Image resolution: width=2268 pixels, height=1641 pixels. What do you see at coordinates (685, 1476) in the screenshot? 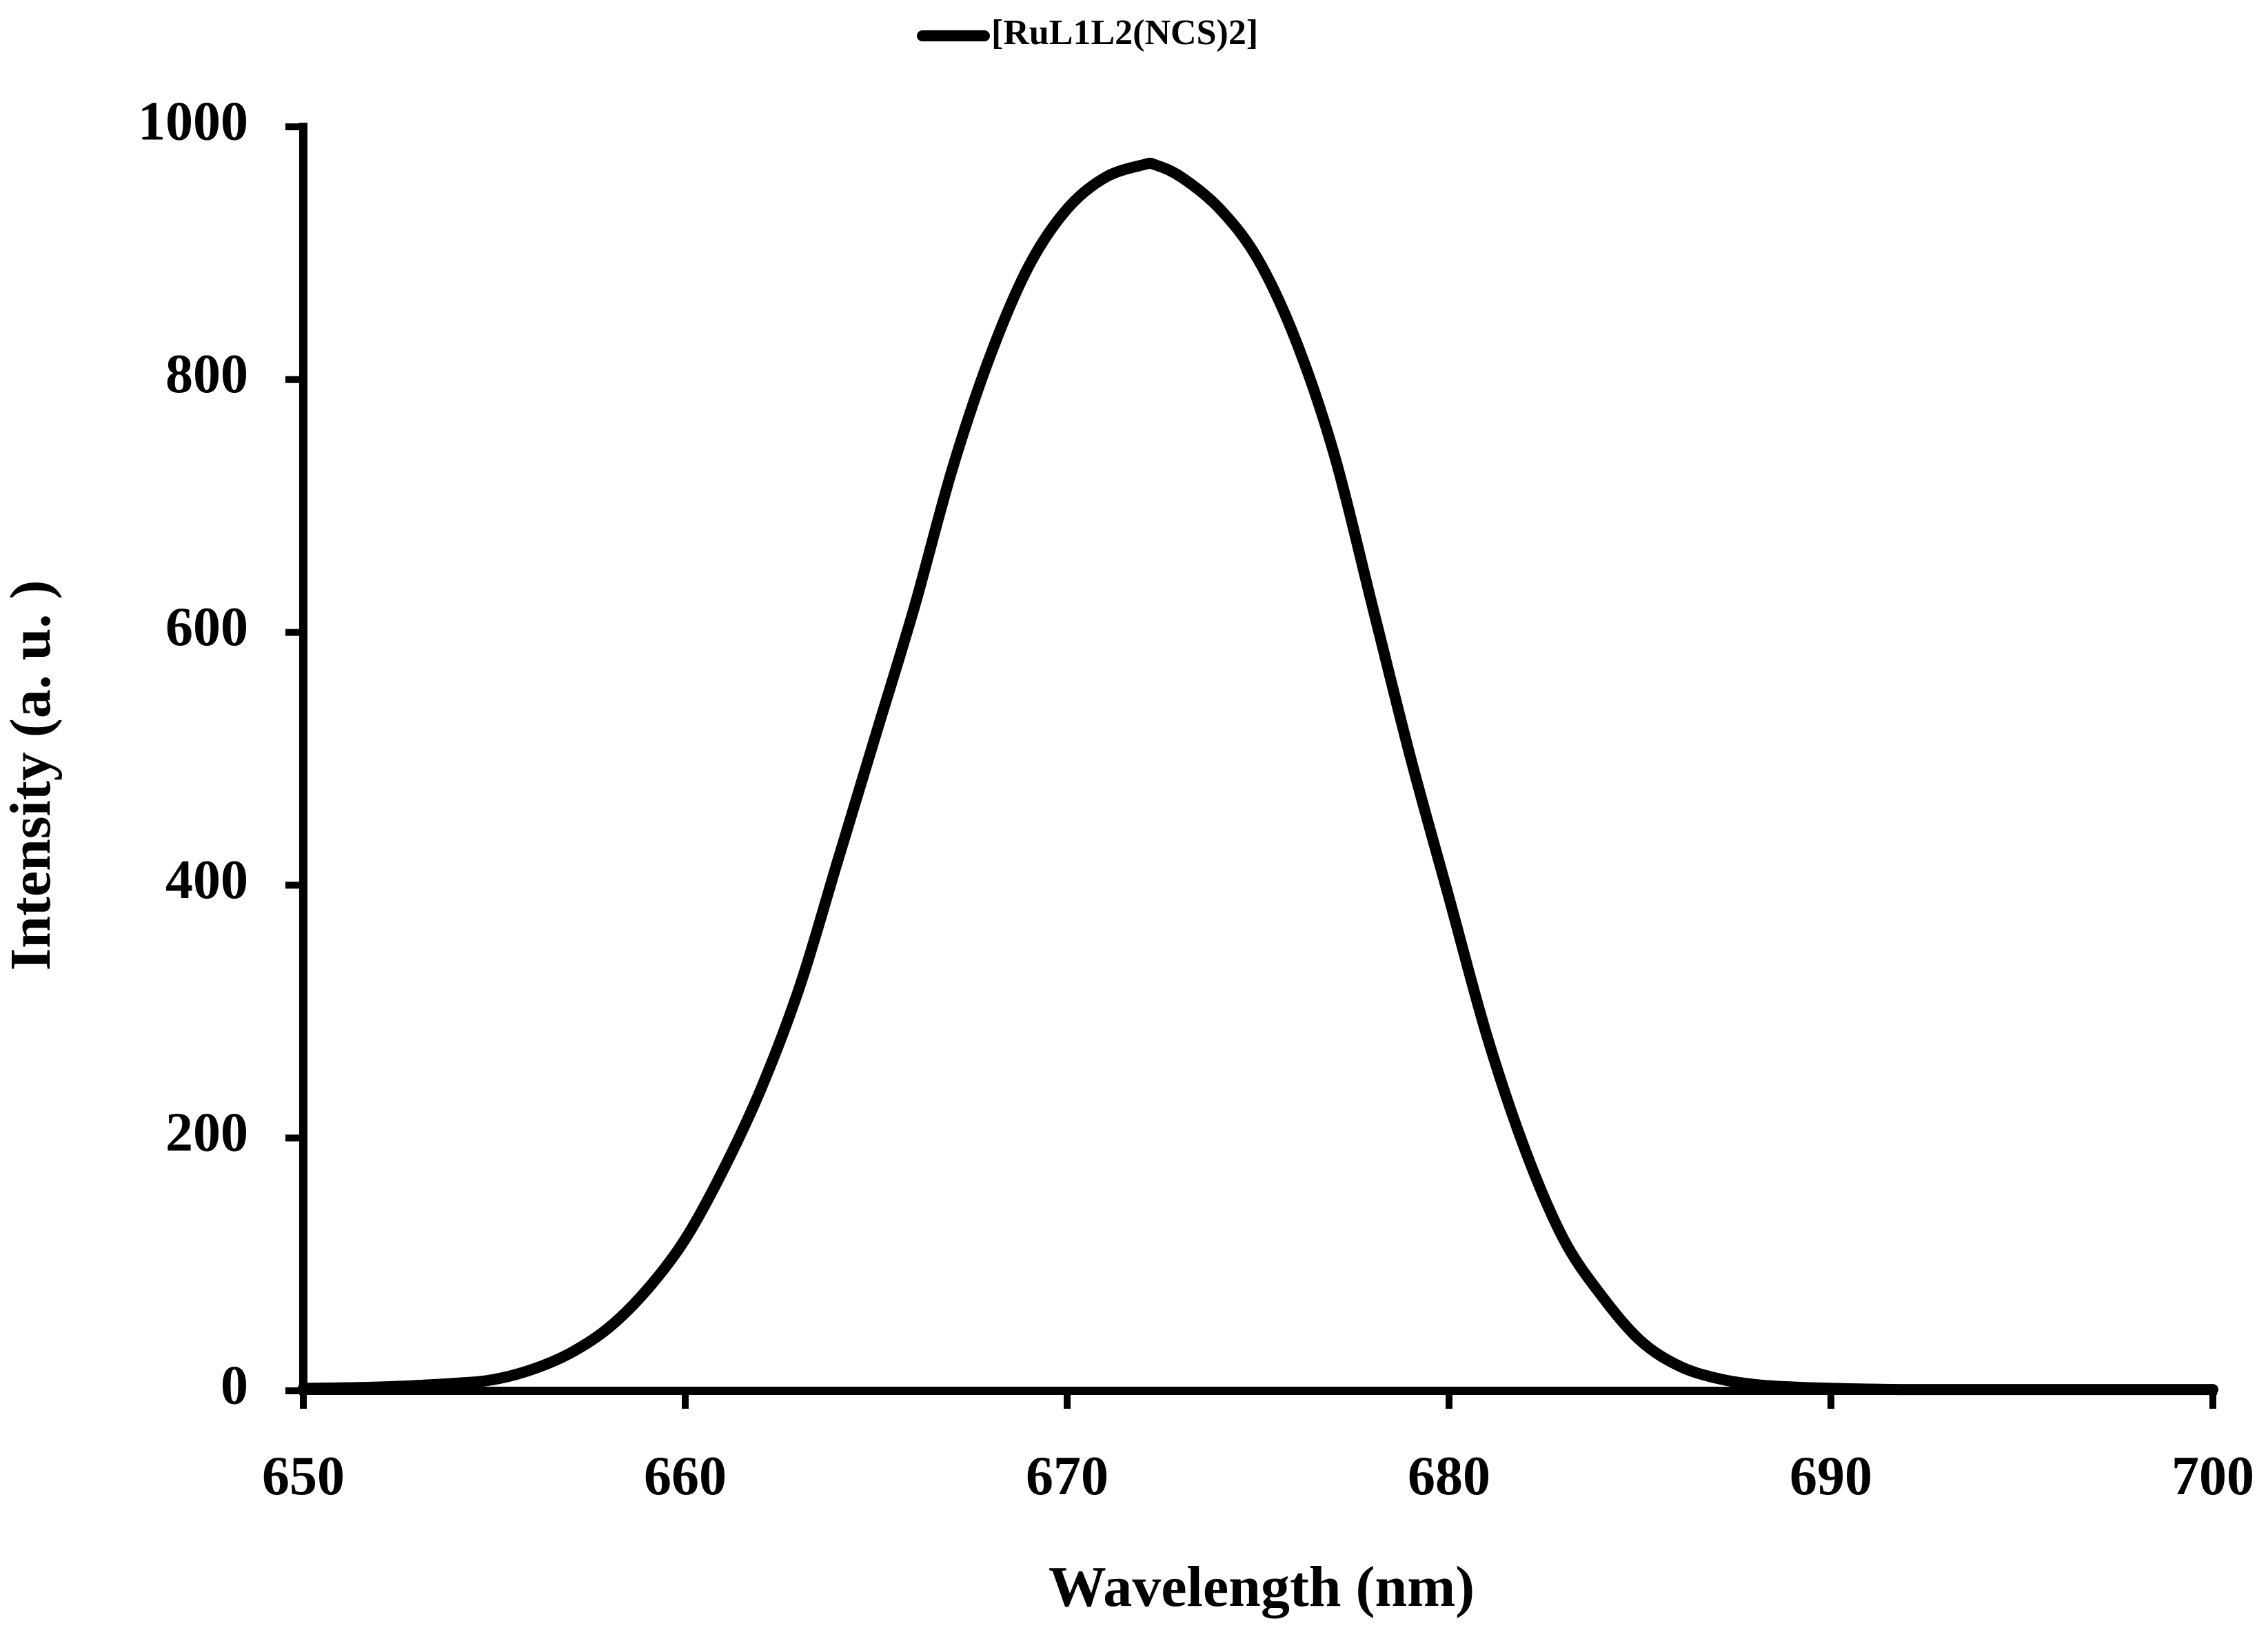
I see `x-tick-label-660: 660` at bounding box center [685, 1476].